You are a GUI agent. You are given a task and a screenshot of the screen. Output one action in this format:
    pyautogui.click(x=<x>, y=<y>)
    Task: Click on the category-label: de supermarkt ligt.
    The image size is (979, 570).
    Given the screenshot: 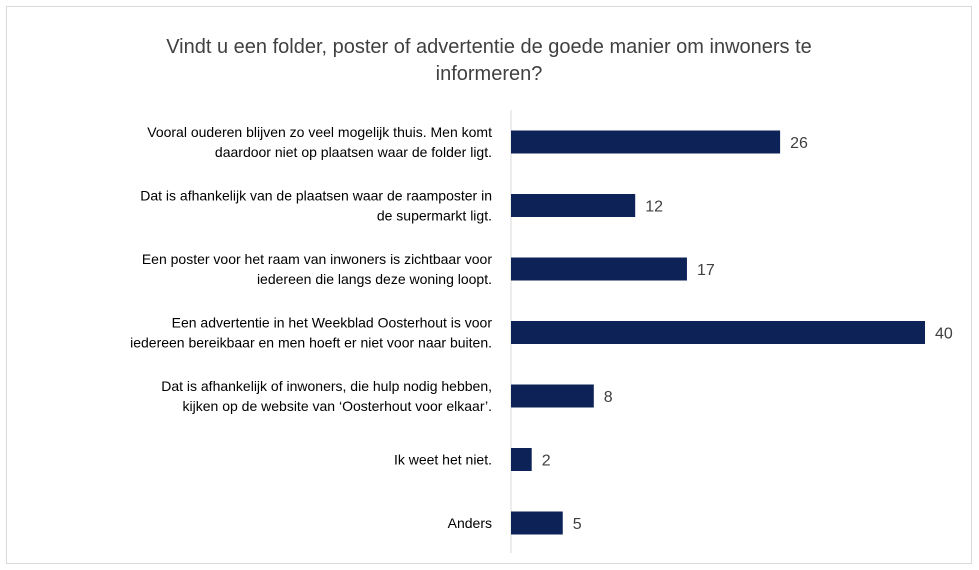 What is the action you would take?
    pyautogui.click(x=434, y=216)
    